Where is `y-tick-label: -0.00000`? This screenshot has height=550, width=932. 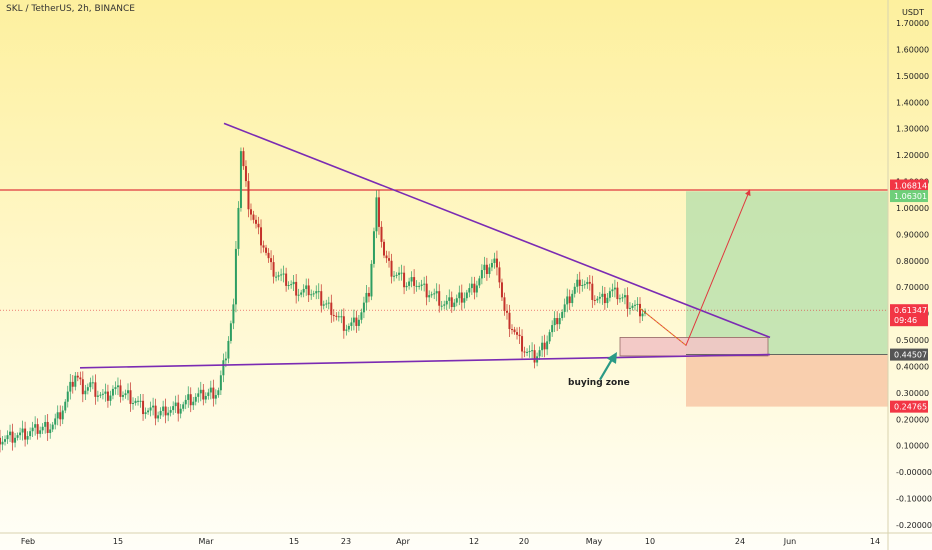
y-tick-label: -0.00000 is located at coordinates (914, 472).